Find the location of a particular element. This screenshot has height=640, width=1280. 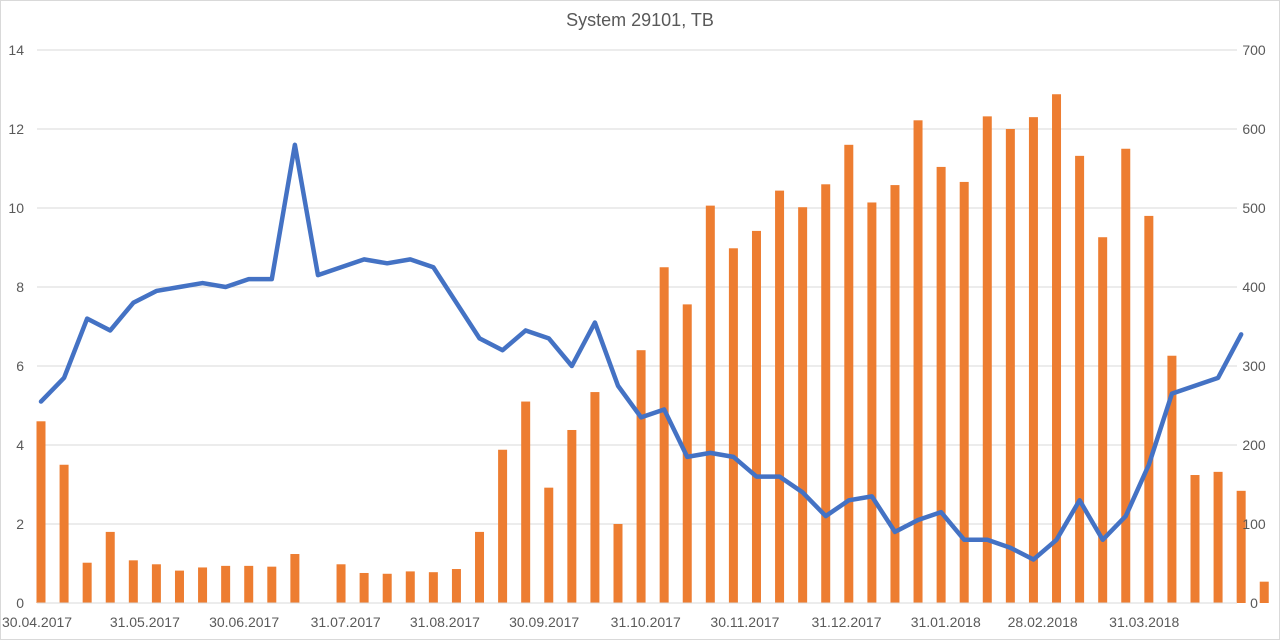

chart-title: System 29101, TB is located at coordinates (640, 20).